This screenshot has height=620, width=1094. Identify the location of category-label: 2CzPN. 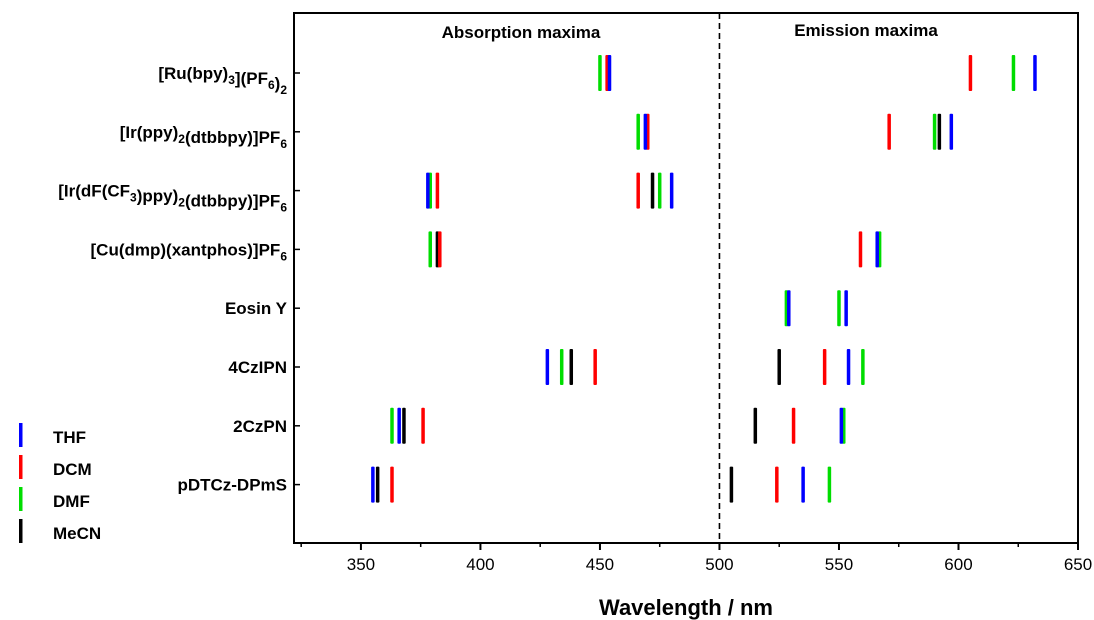
(260, 426).